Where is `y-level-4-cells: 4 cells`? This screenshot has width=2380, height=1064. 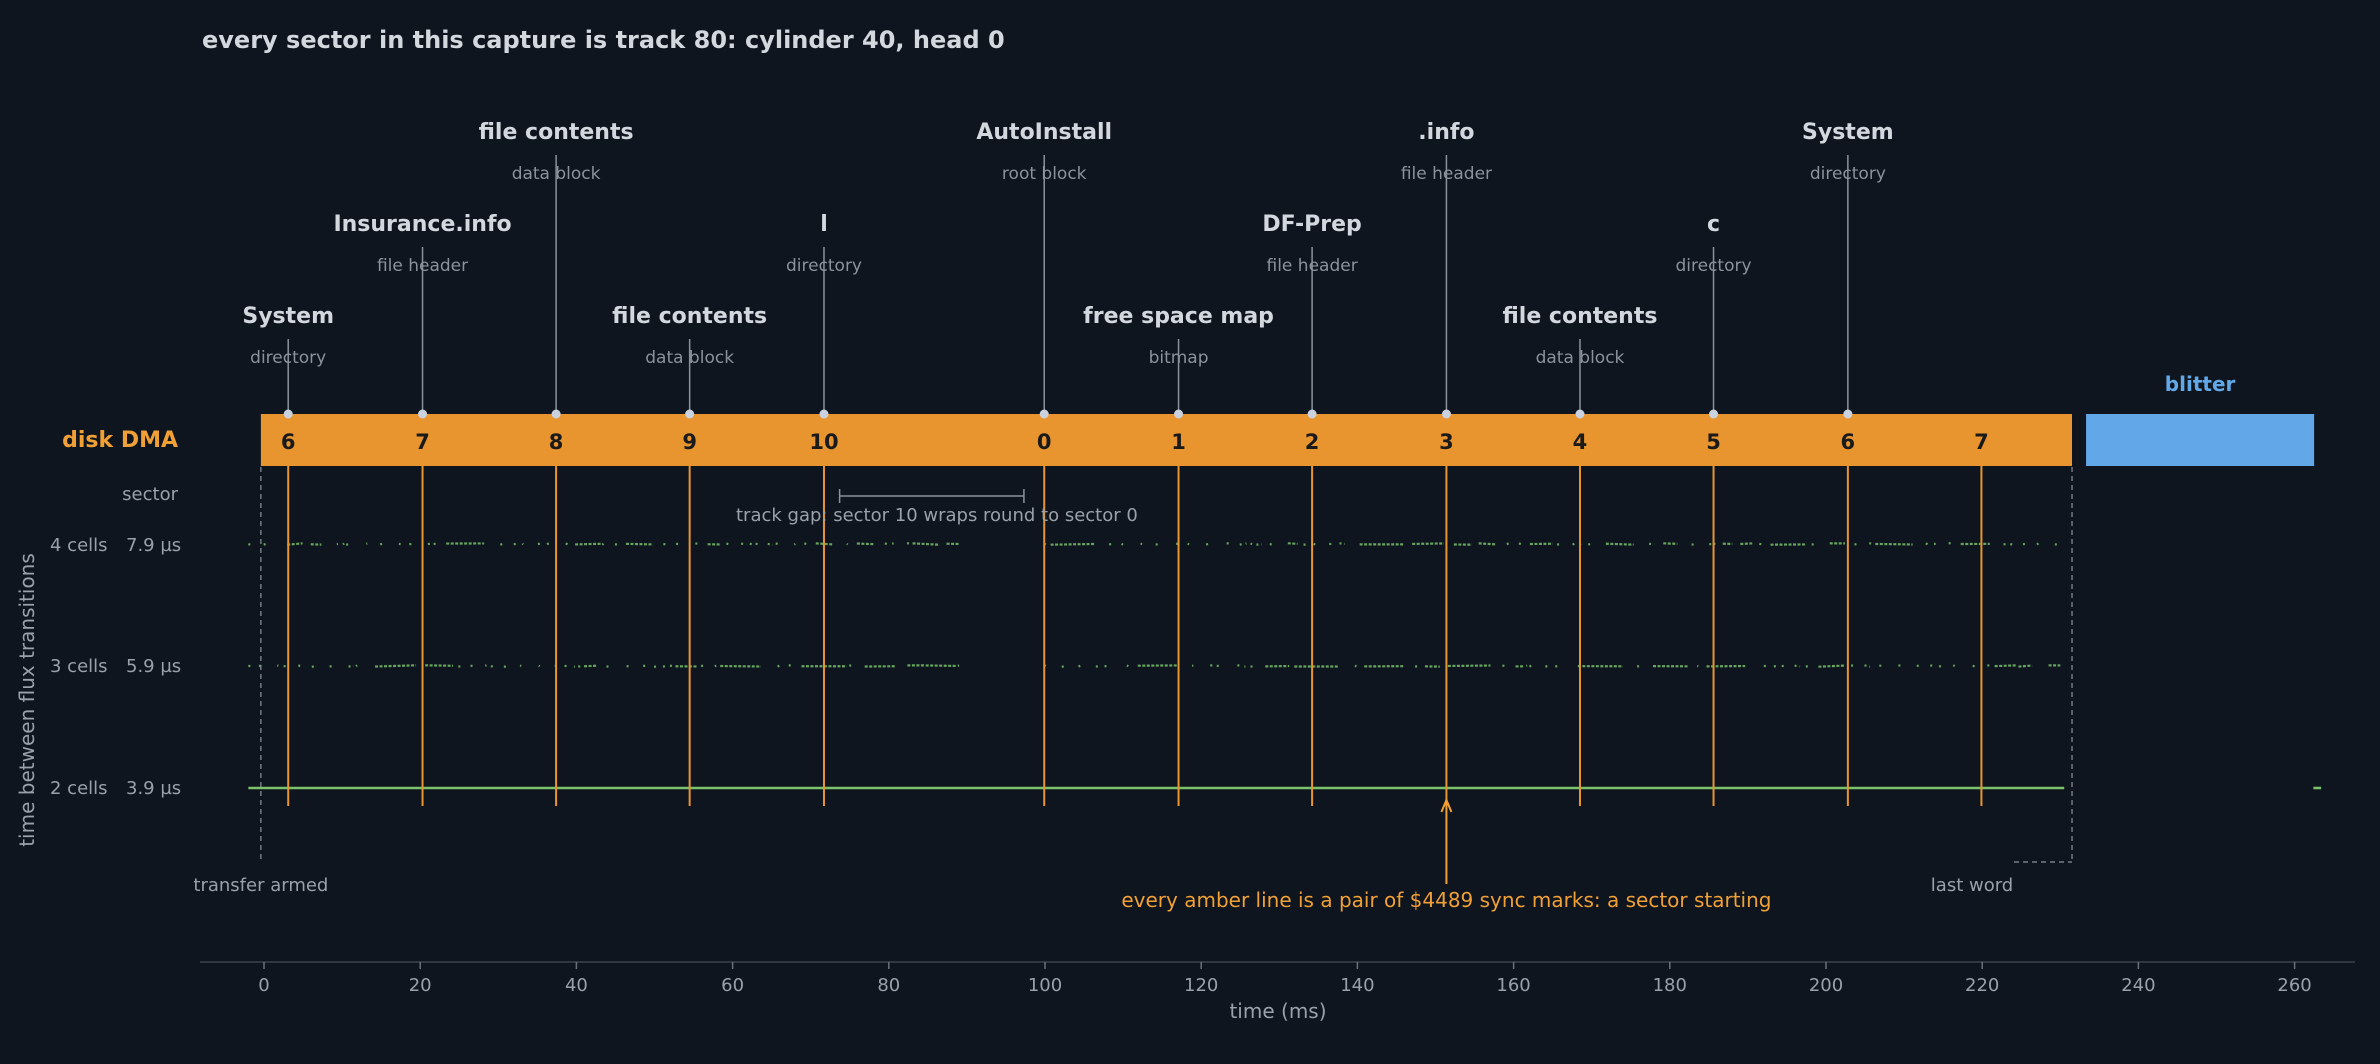 y-level-4-cells: 4 cells is located at coordinates (79, 545).